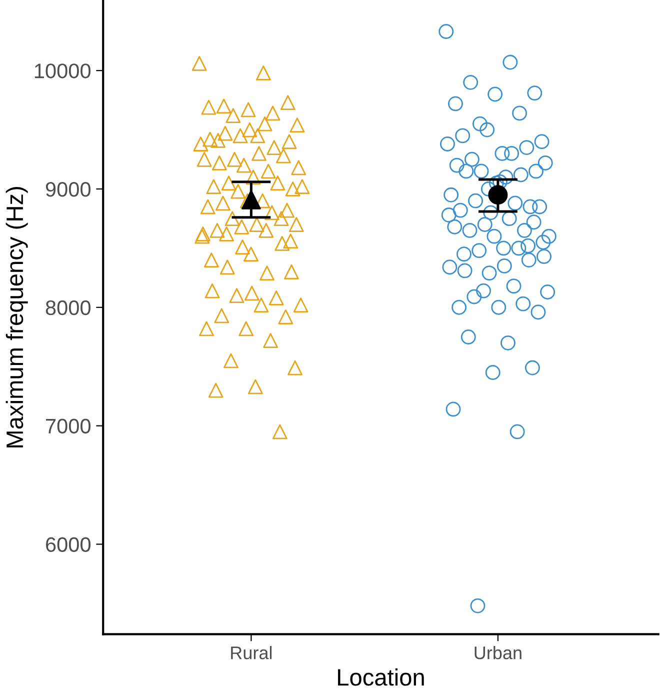 The width and height of the screenshot is (661, 700). What do you see at coordinates (62, 71) in the screenshot?
I see `y-tick-label: 10000` at bounding box center [62, 71].